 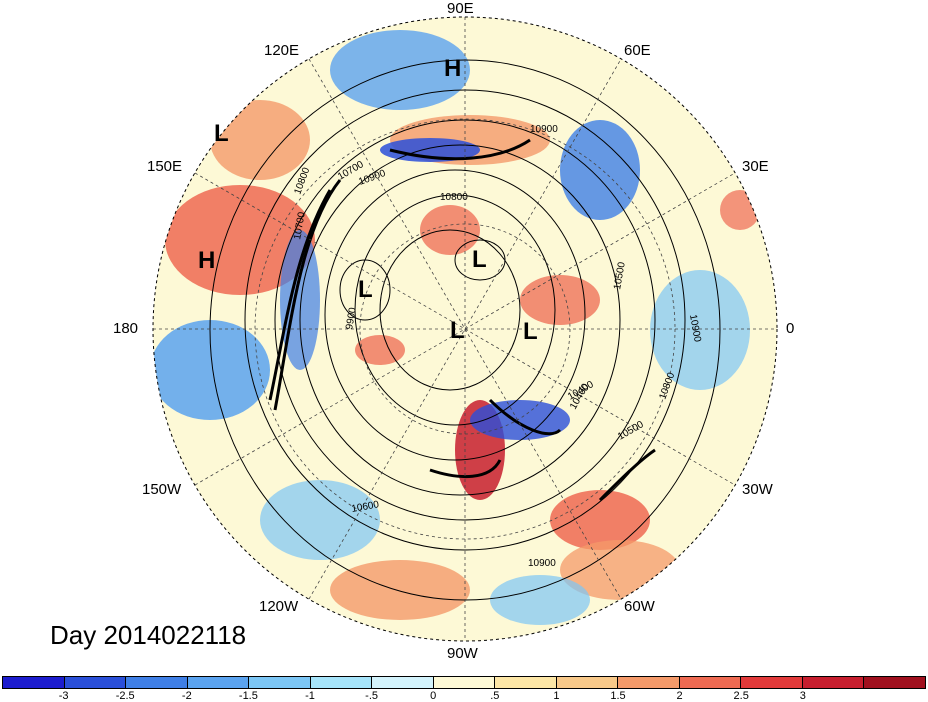 What do you see at coordinates (741, 696) in the screenshot?
I see `colorbar-tick-label: 2.5` at bounding box center [741, 696].